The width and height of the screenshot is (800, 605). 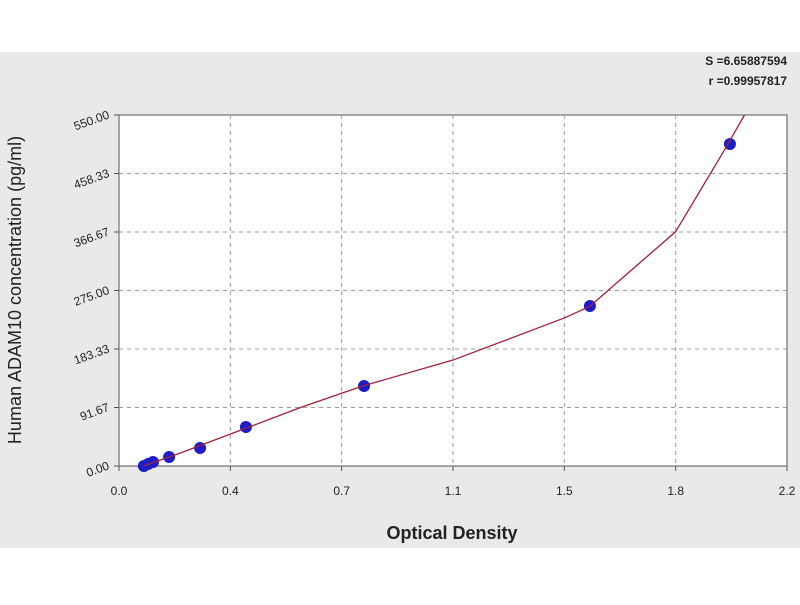 What do you see at coordinates (15, 290) in the screenshot?
I see `y-axis-title: Human ADAM10 concentration (pg/ml)` at bounding box center [15, 290].